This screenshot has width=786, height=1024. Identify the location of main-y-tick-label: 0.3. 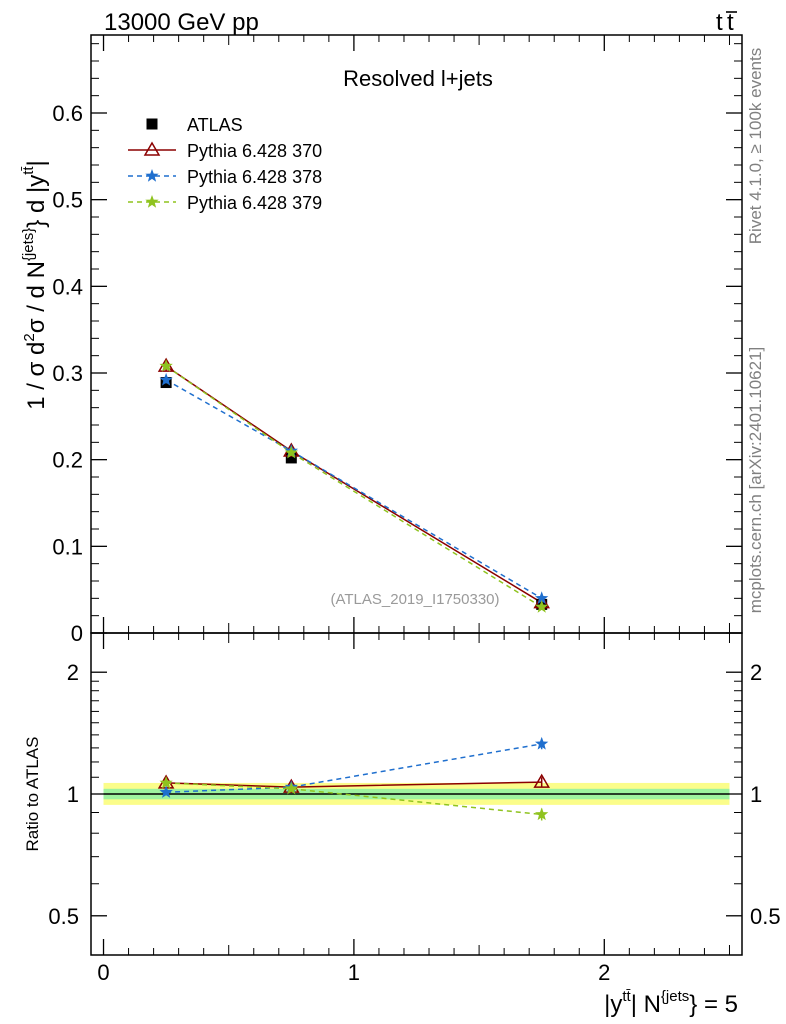
(67, 373).